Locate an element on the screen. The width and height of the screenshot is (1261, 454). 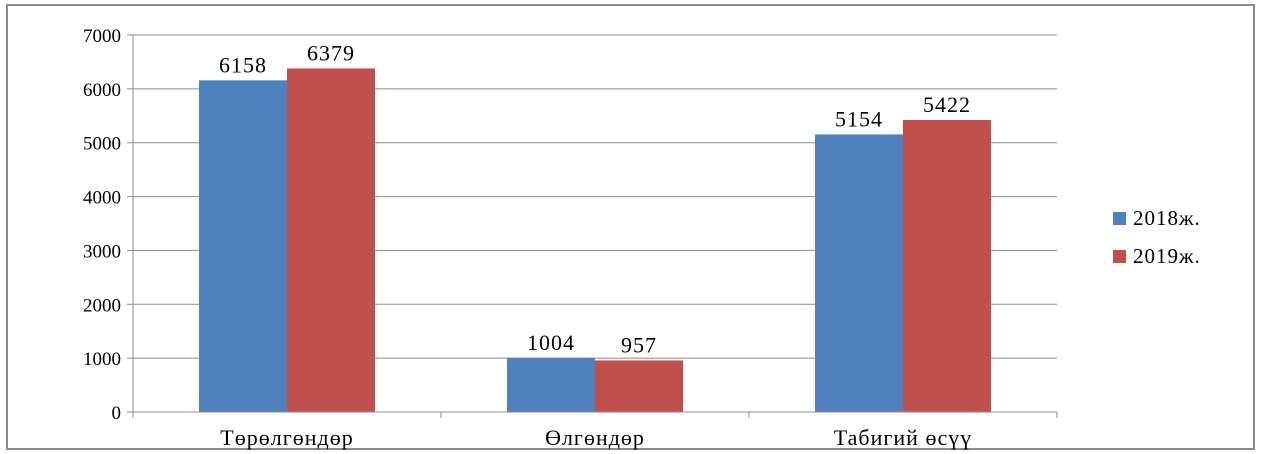
data-label: 6158 is located at coordinates (243, 64).